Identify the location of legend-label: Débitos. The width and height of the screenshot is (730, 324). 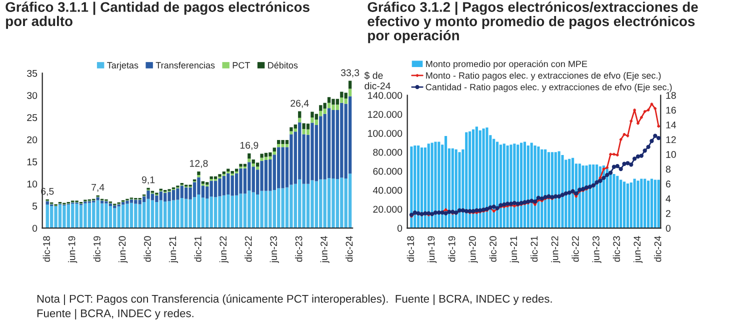
(283, 65).